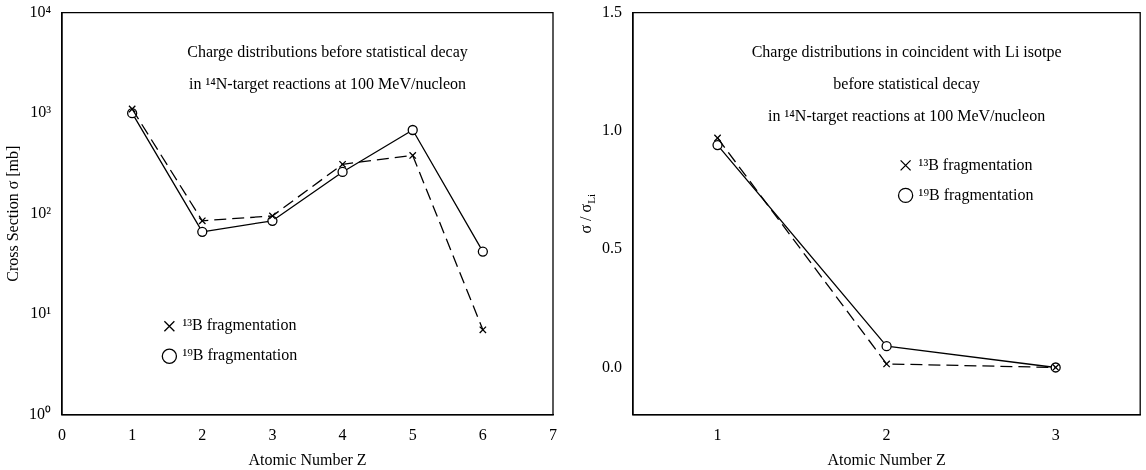 This screenshot has width=1146, height=470. What do you see at coordinates (612, 130) in the screenshot?
I see `y-tick-label: 1.0` at bounding box center [612, 130].